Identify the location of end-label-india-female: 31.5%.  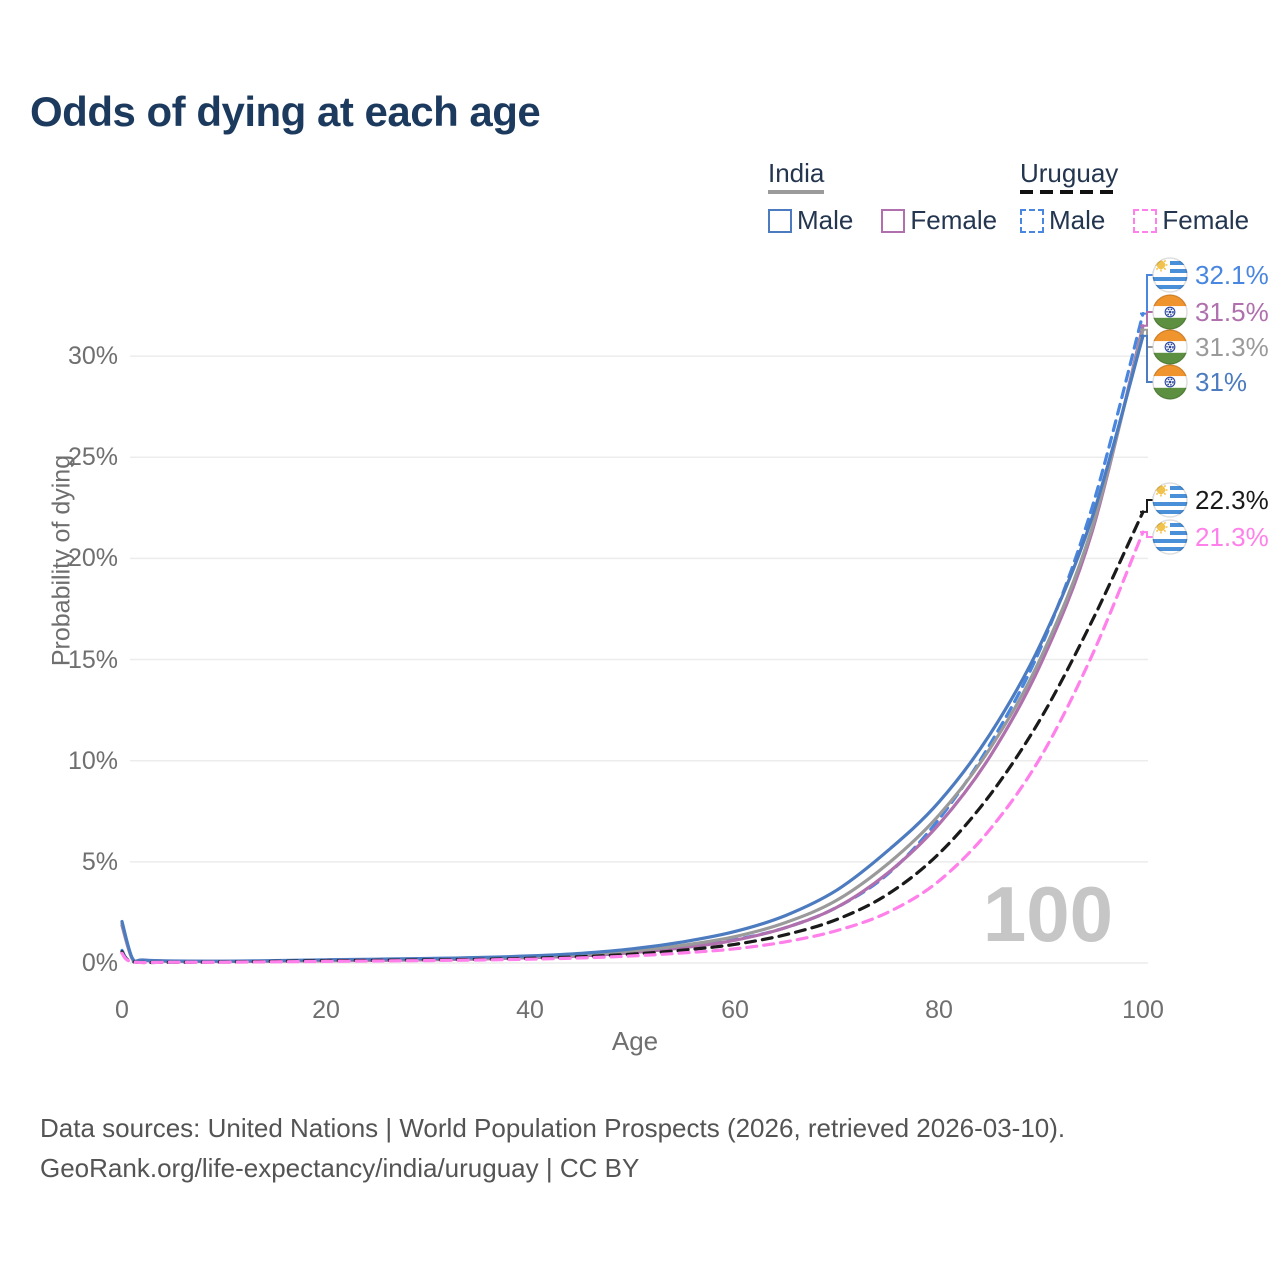
(1210, 312).